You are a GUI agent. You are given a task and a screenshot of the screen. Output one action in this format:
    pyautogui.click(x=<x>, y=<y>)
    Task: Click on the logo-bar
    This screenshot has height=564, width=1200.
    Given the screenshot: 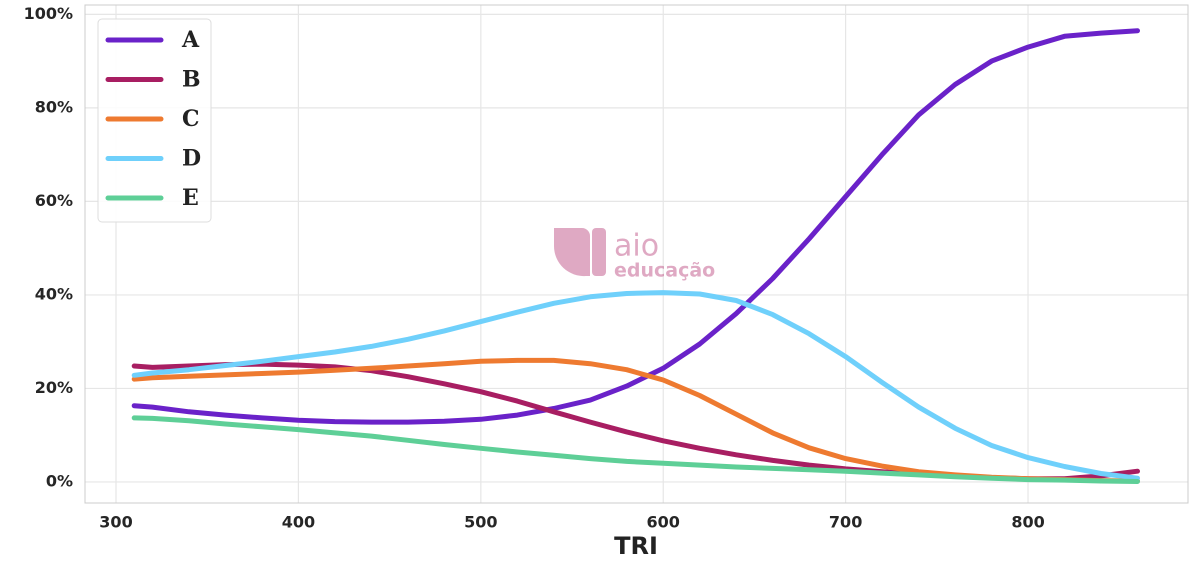 What is the action you would take?
    pyautogui.click(x=599, y=252)
    